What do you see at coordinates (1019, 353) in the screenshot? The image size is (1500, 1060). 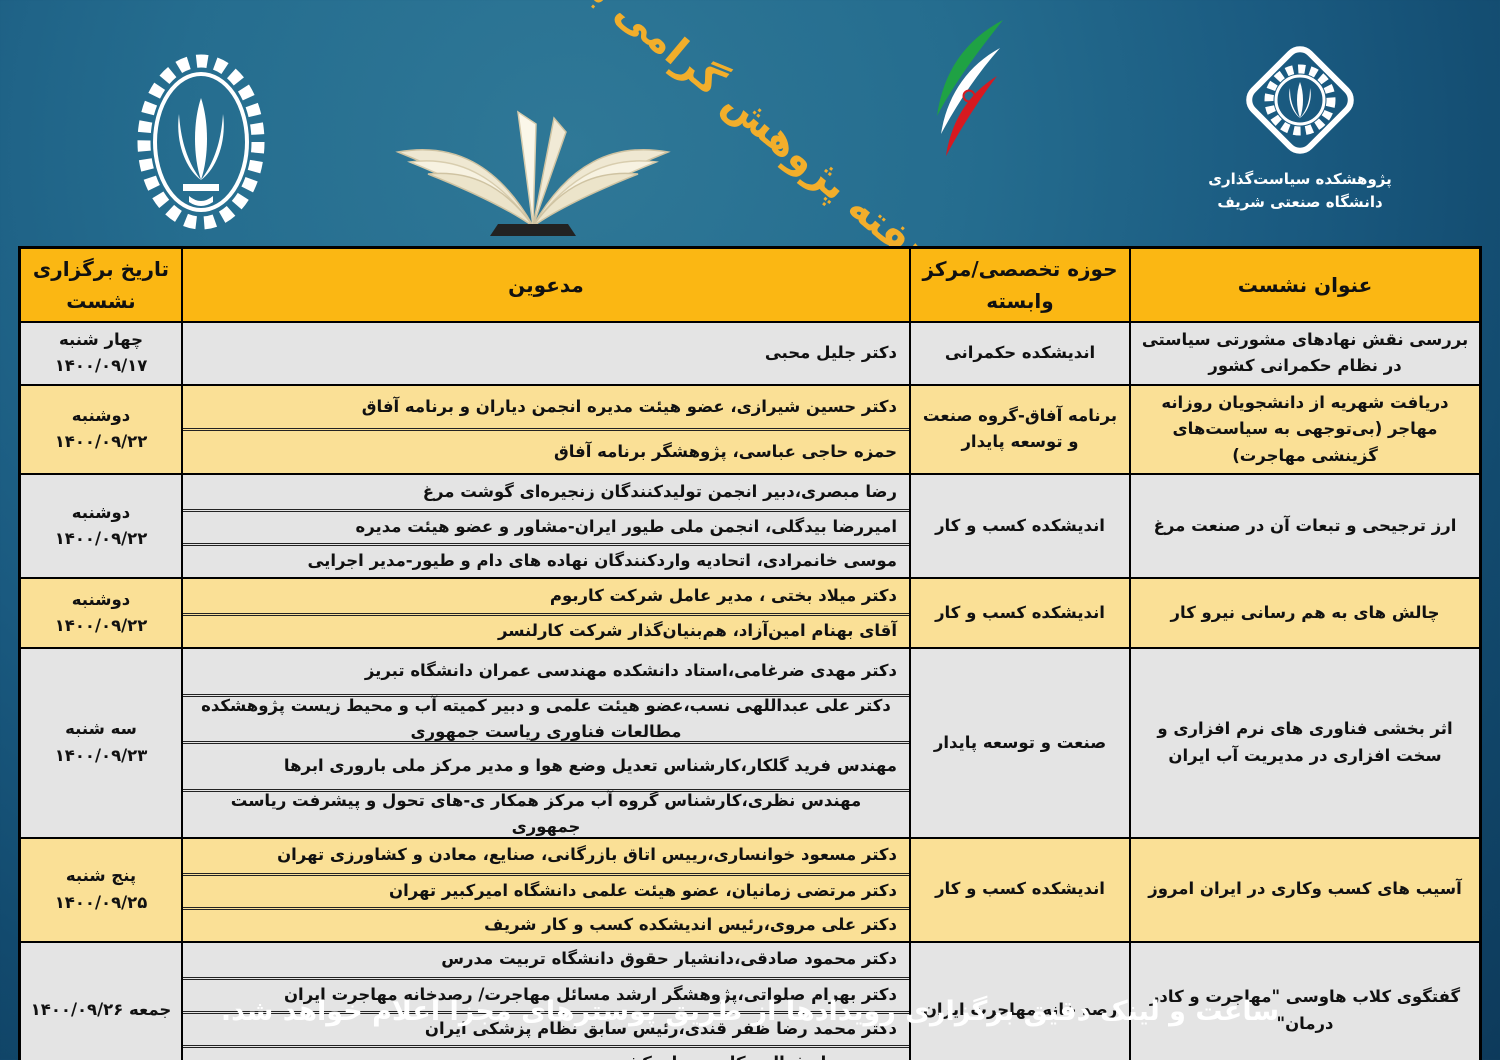 I see `center-cell: اندیشکده حکمرانی` at bounding box center [1019, 353].